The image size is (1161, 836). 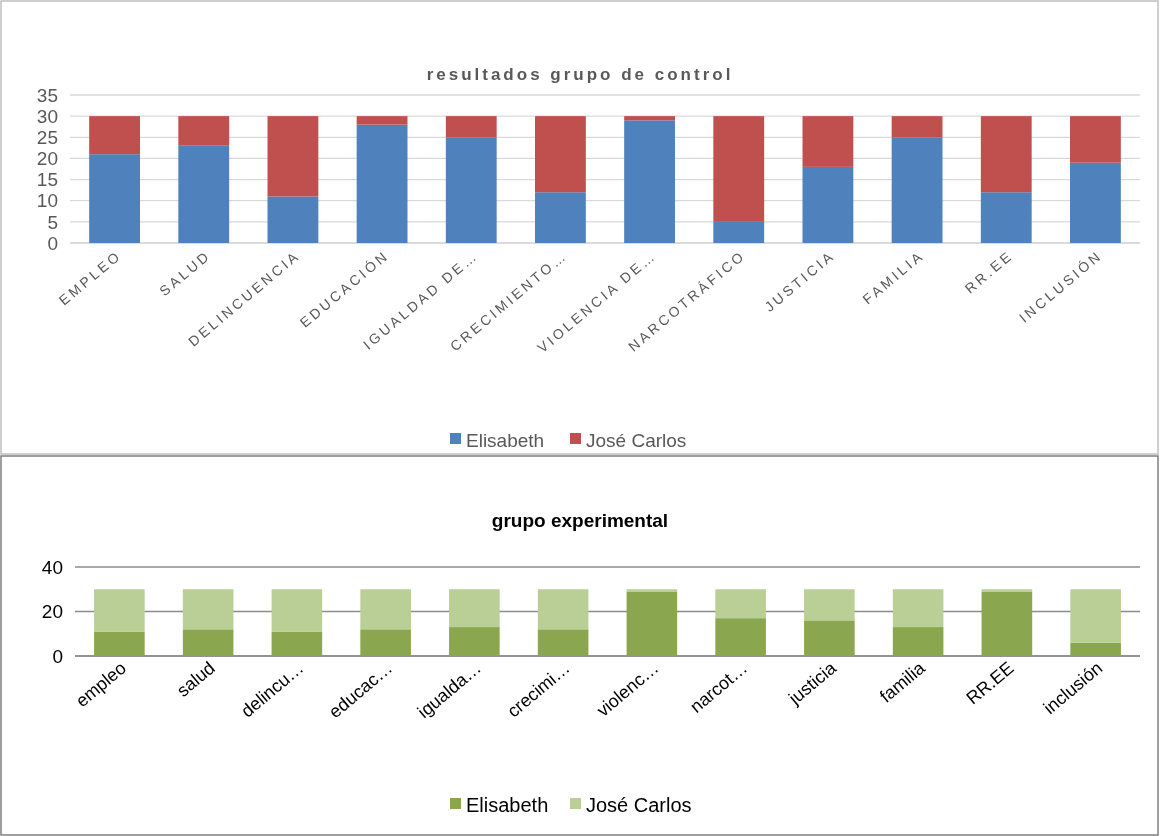 What do you see at coordinates (47, 201) in the screenshot?
I see `y-tick-label: 10` at bounding box center [47, 201].